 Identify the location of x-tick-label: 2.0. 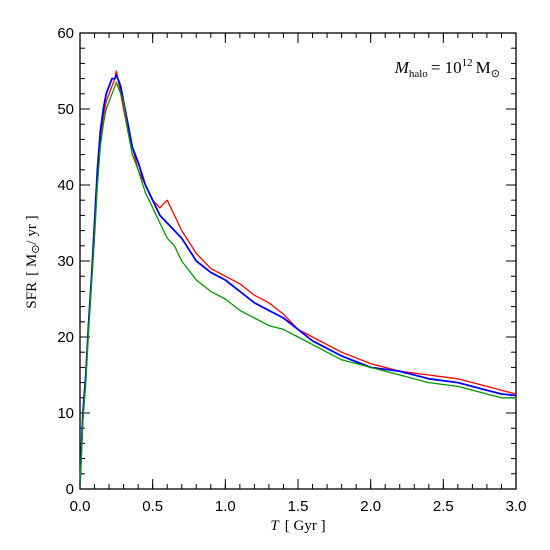
(370, 506).